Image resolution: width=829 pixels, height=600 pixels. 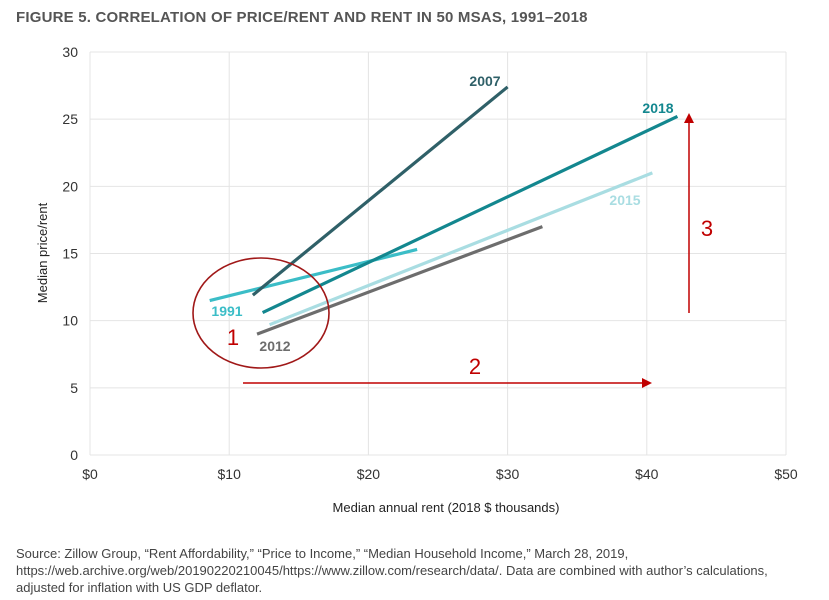 What do you see at coordinates (70, 321) in the screenshot?
I see `y-tick-label: 10` at bounding box center [70, 321].